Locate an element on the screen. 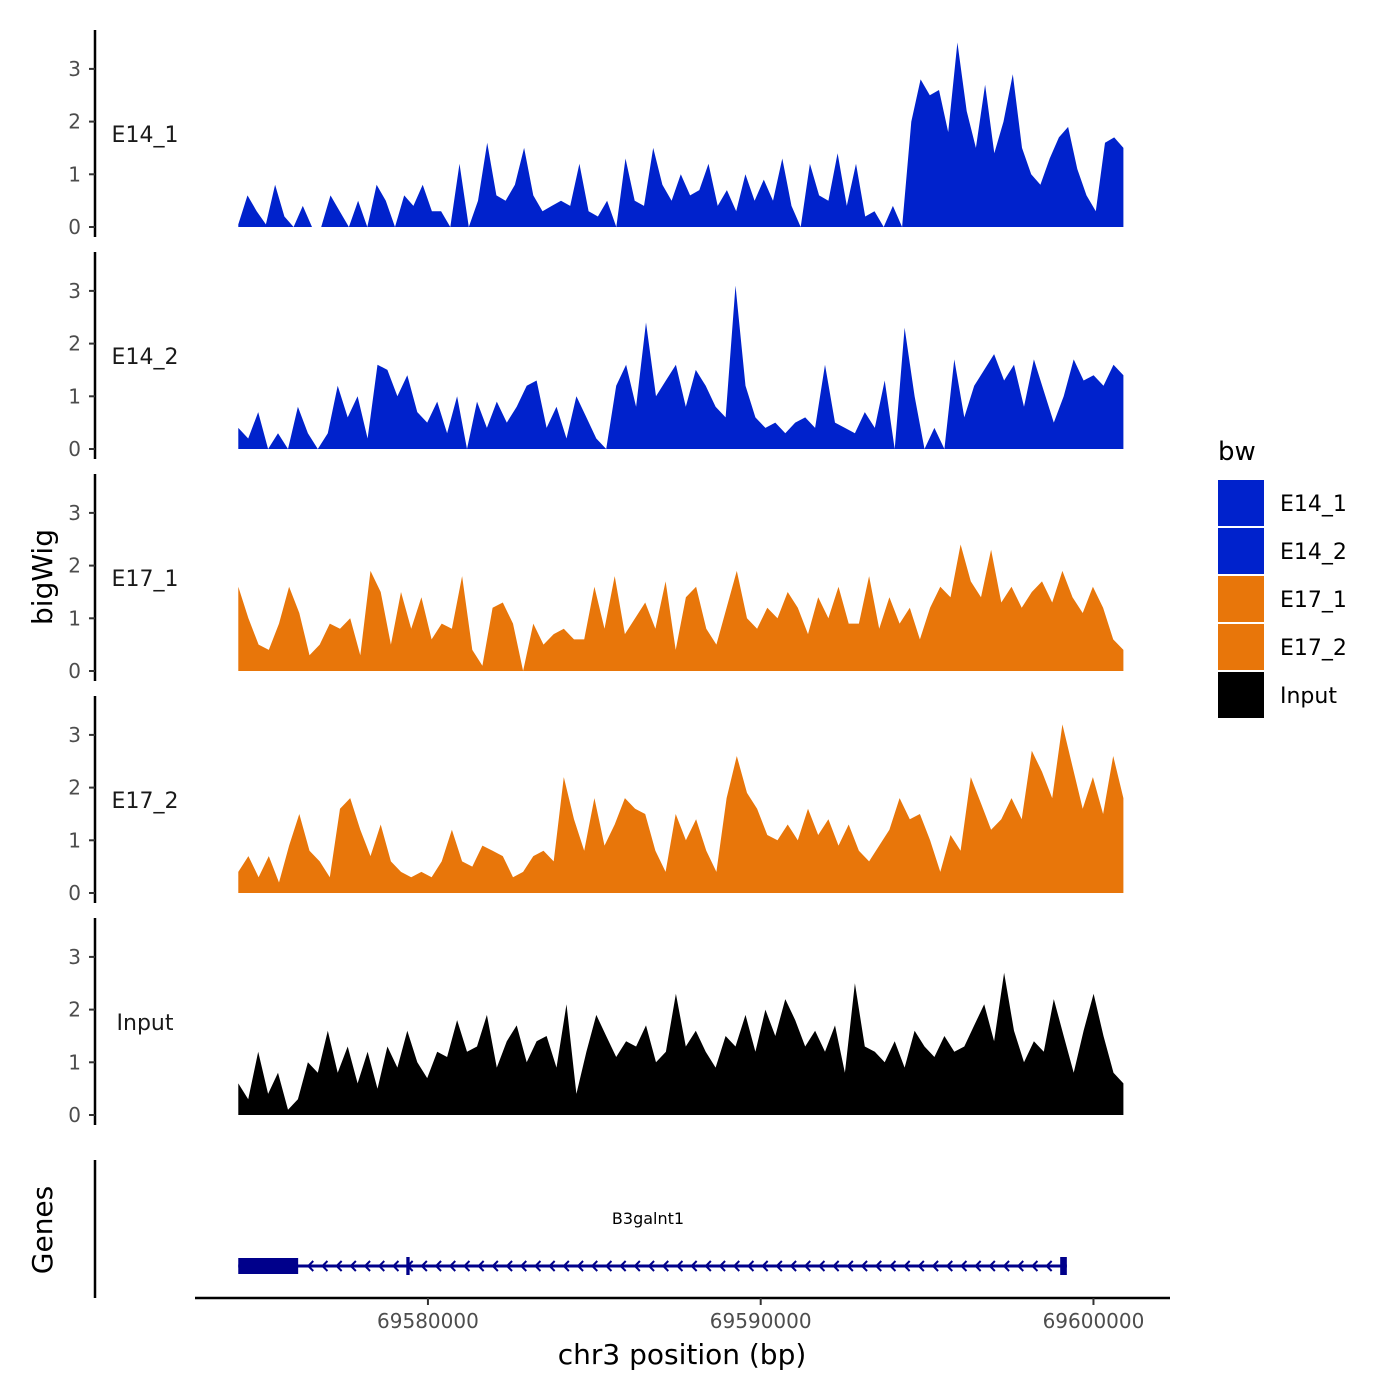  track-label: E17_1 is located at coordinates (145, 579).